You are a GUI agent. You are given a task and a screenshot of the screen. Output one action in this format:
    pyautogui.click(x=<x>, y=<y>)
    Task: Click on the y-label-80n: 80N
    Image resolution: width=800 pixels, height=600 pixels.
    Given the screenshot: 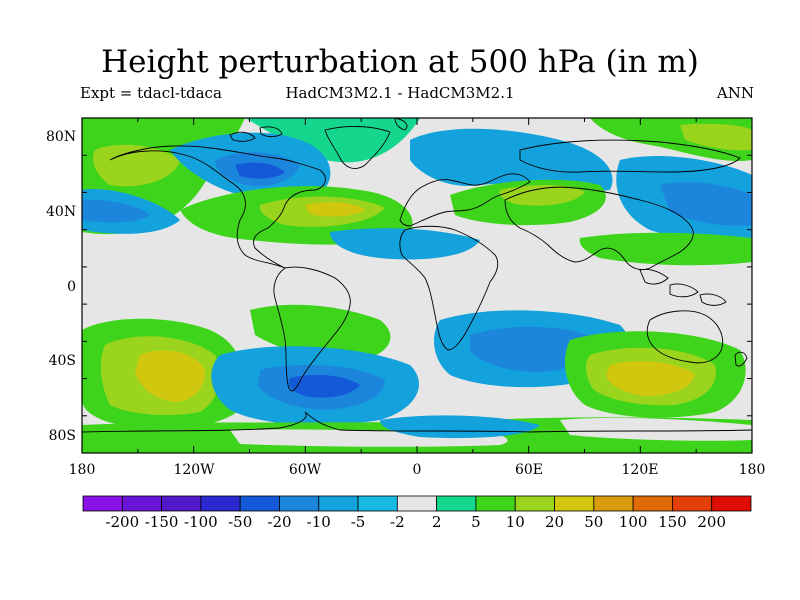 What is the action you would take?
    pyautogui.click(x=61, y=137)
    